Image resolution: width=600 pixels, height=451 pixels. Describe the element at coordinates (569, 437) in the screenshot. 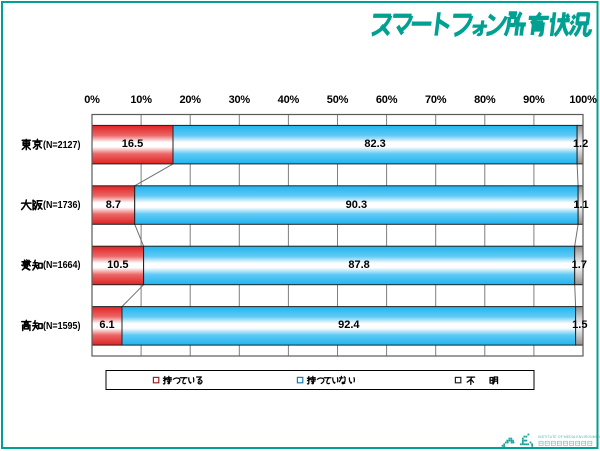

I see `svg-text: INSTITUTE OF MEDIA ENVIRONMENT` at that location.